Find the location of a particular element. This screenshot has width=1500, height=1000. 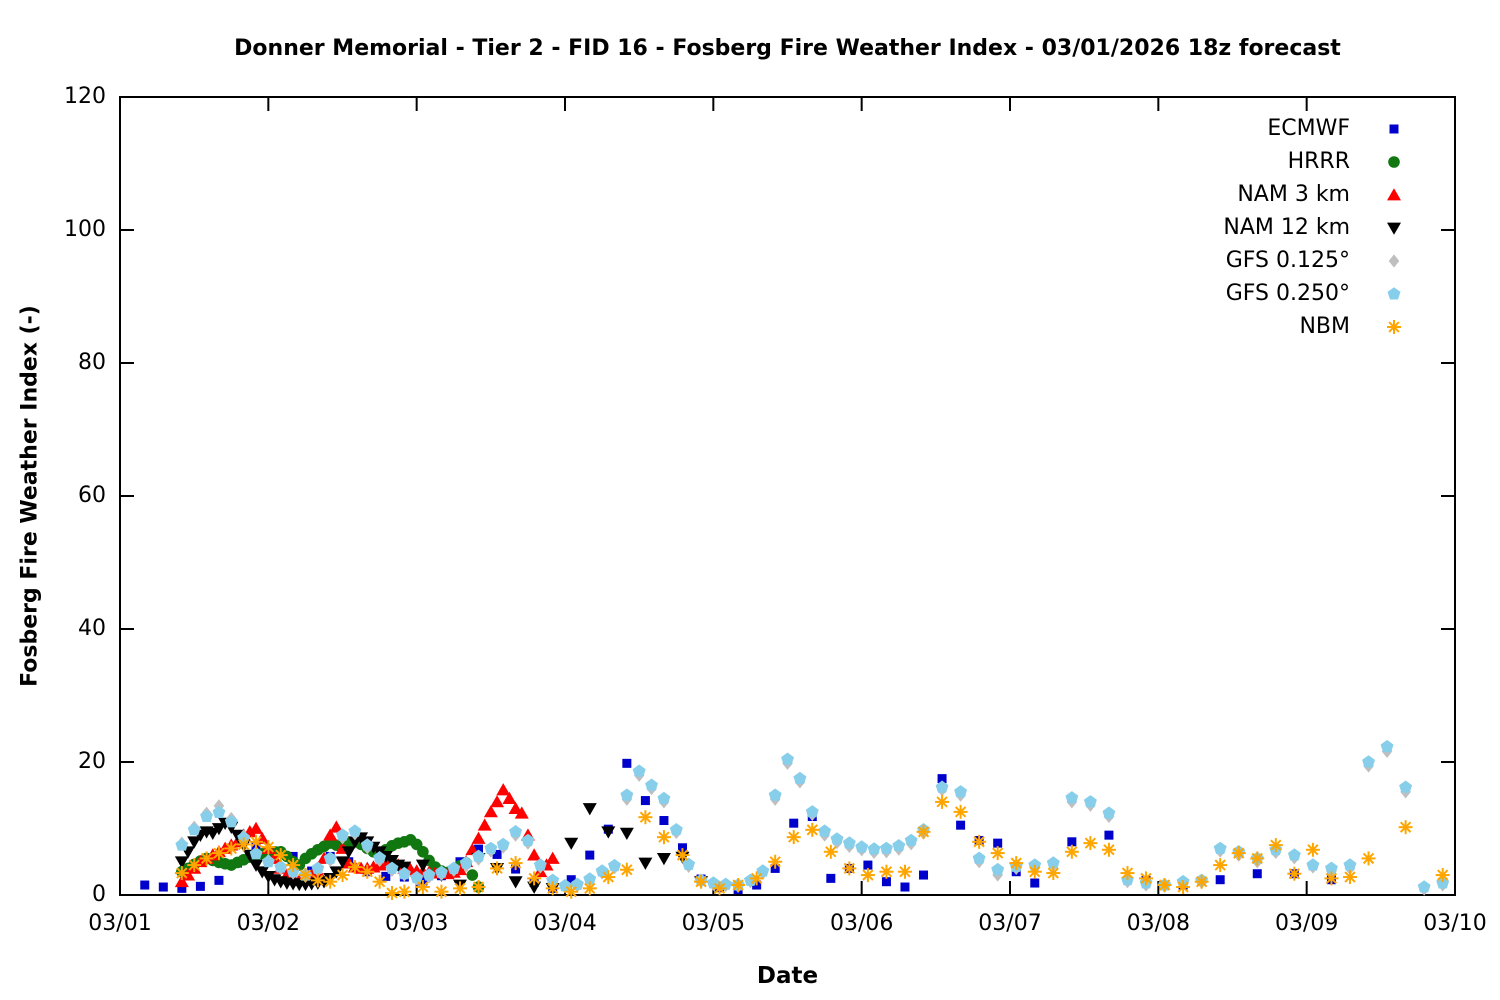

legend-label-hrrr: HRRR is located at coordinates (1318, 161).